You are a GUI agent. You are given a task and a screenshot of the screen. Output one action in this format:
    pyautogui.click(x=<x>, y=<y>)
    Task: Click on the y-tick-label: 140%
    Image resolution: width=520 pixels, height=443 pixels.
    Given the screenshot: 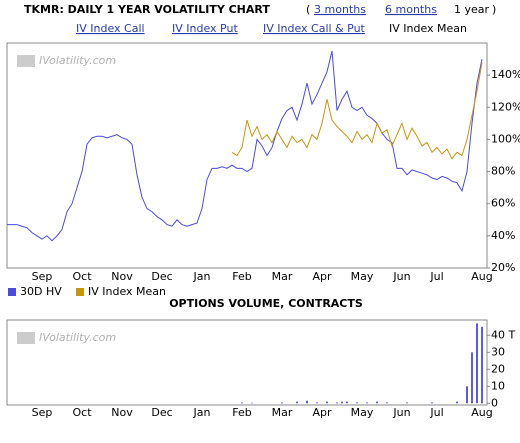 What is the action you would take?
    pyautogui.click(x=505, y=74)
    